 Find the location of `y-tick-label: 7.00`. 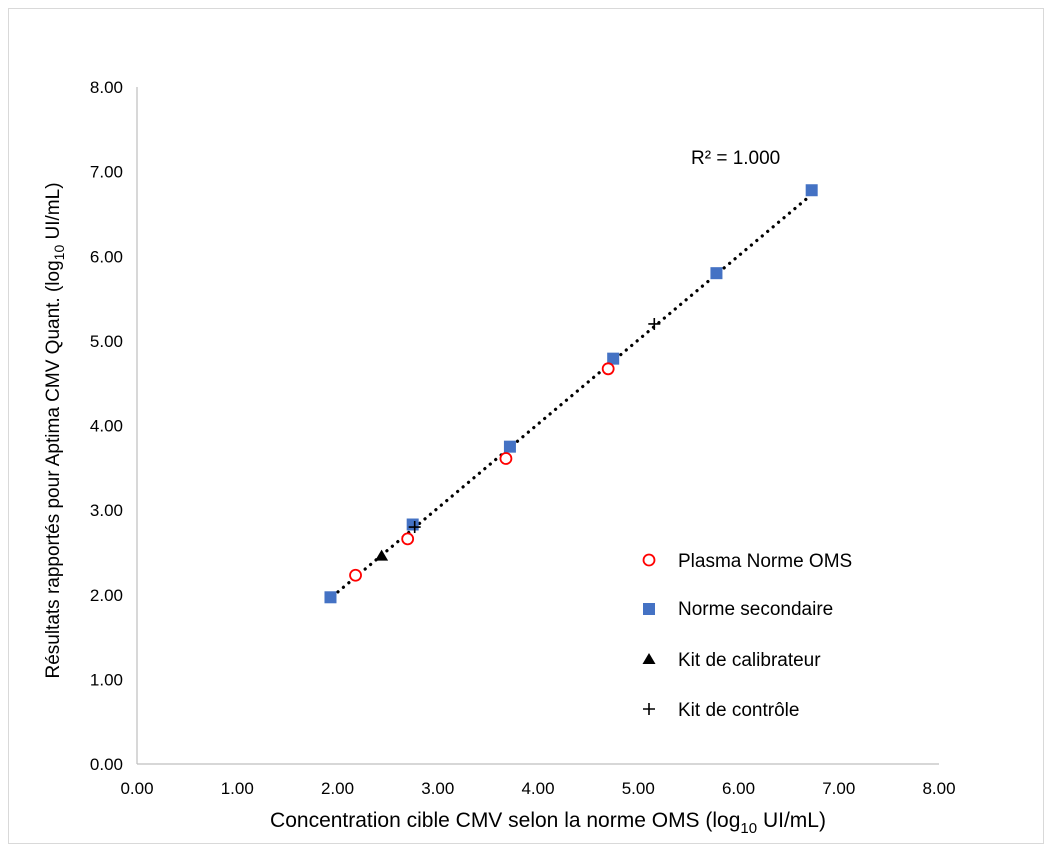

y-tick-label: 7.00 is located at coordinates (106, 172).